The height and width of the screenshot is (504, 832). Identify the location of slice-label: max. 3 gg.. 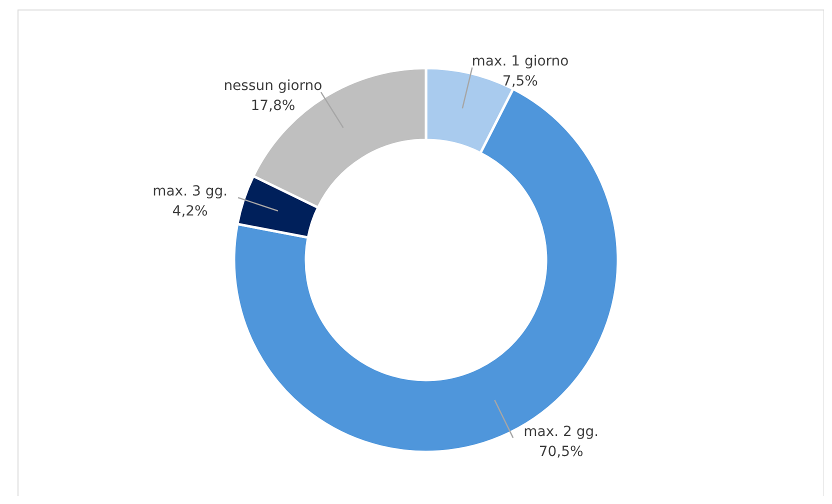
(190, 192).